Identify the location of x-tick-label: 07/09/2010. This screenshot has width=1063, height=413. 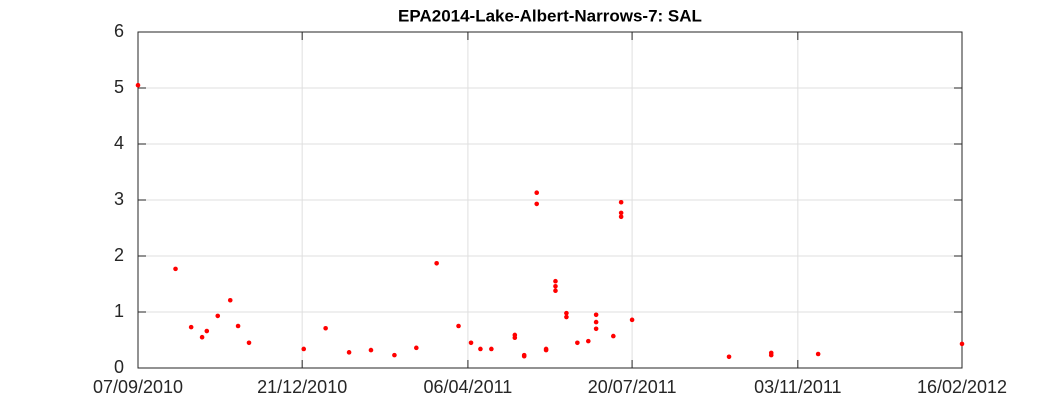
(138, 387).